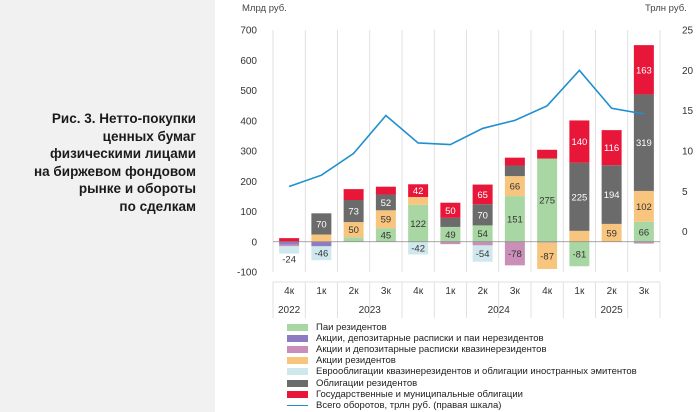 The height and width of the screenshot is (412, 700). I want to click on bar-data-label: 50, so click(450, 211).